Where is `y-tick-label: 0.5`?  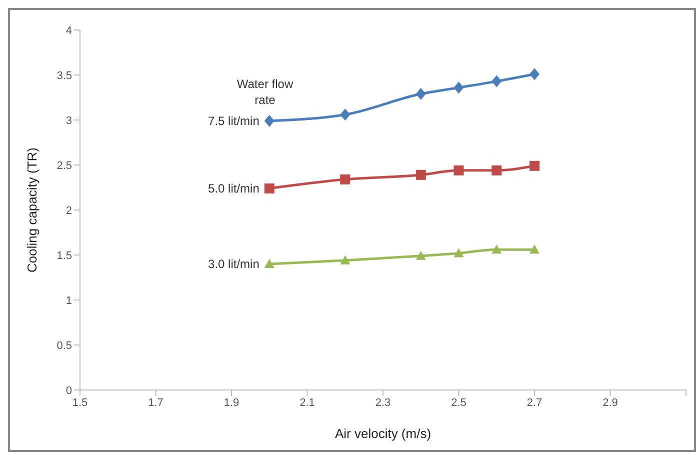 y-tick-label: 0.5 is located at coordinates (64, 346).